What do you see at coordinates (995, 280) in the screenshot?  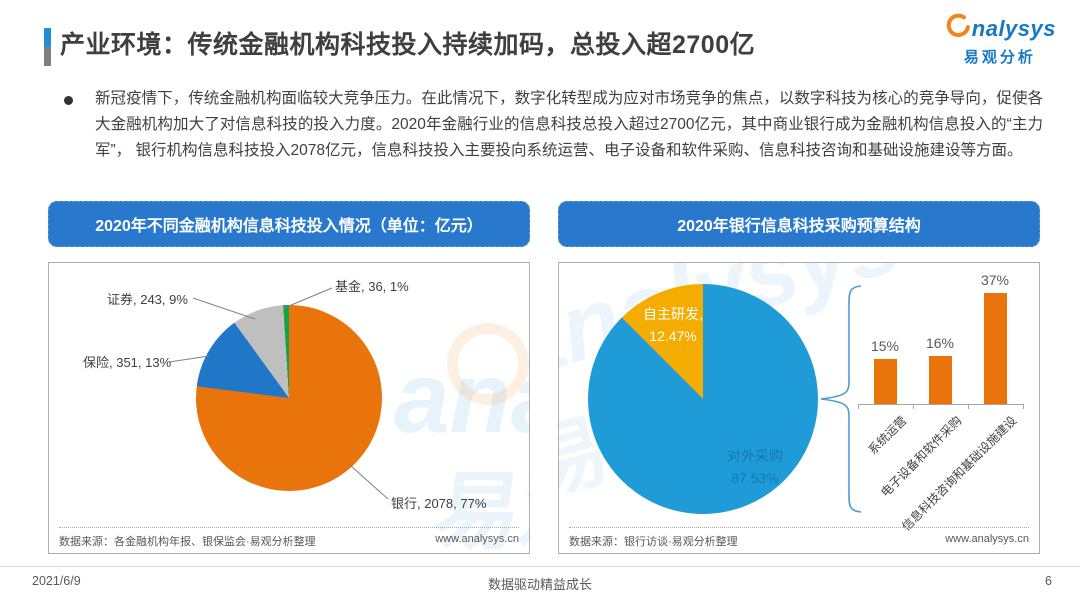 I see `bar-value-label: 37%` at bounding box center [995, 280].